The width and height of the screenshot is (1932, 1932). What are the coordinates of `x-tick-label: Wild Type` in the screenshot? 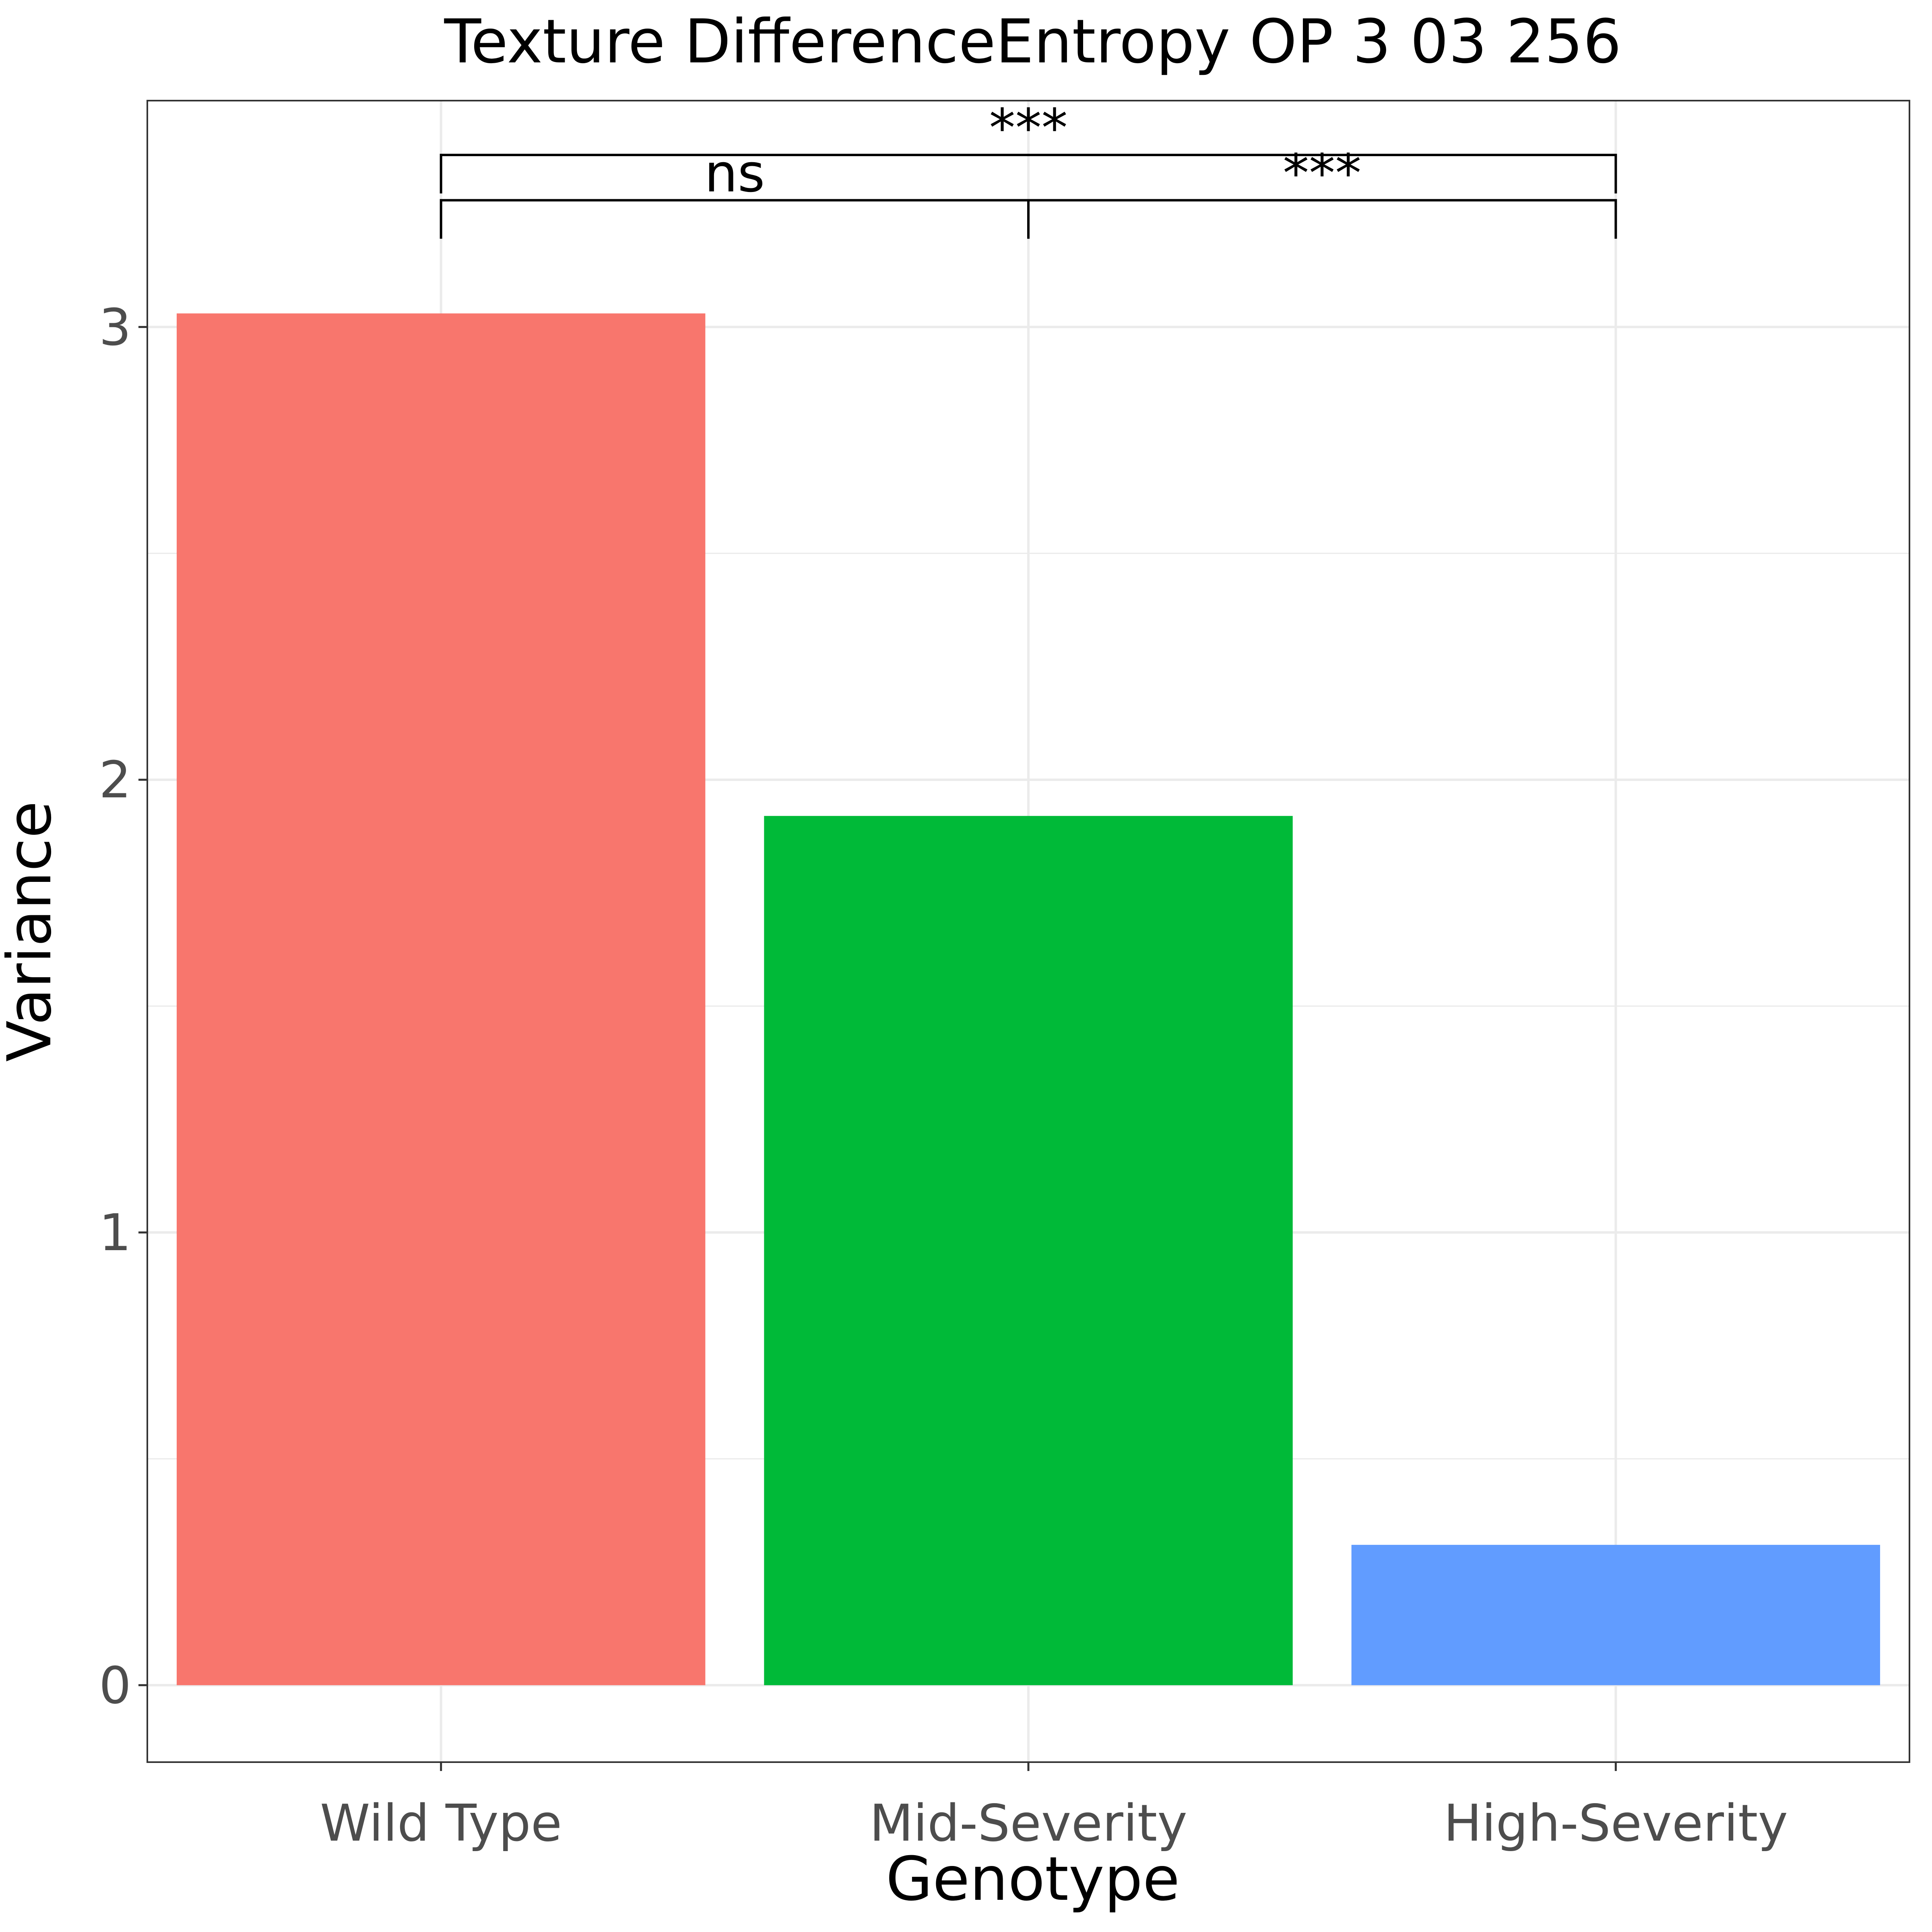 It's located at (441, 1823).